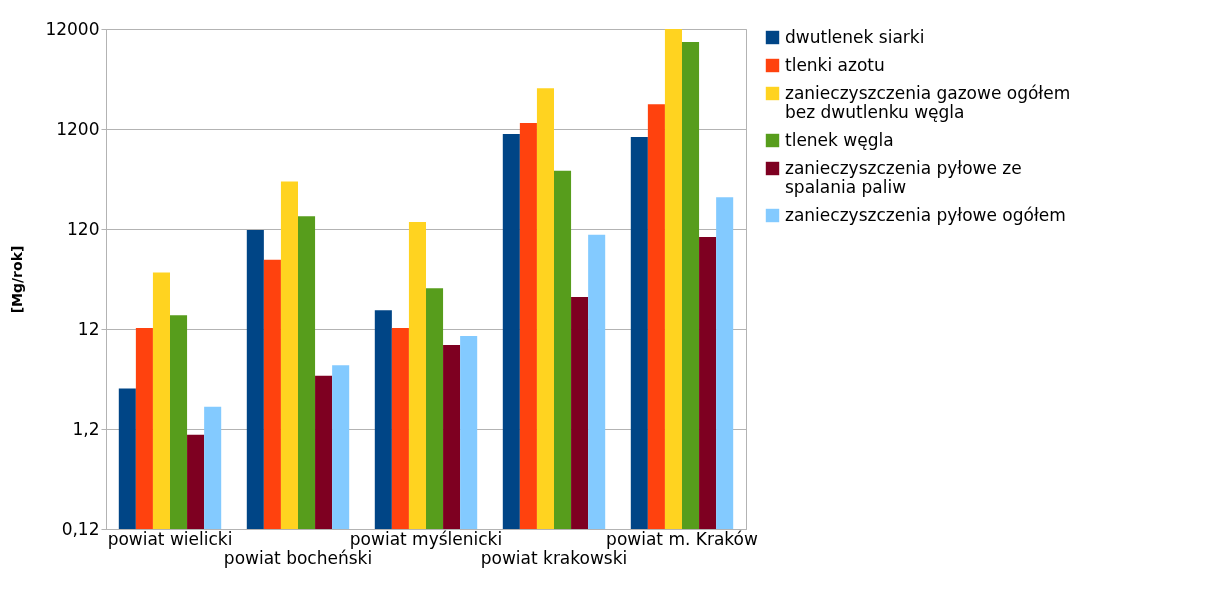 This screenshot has height=607, width=1229. What do you see at coordinates (80, 528) in the screenshot?
I see `y-tick-label: 0,12` at bounding box center [80, 528].